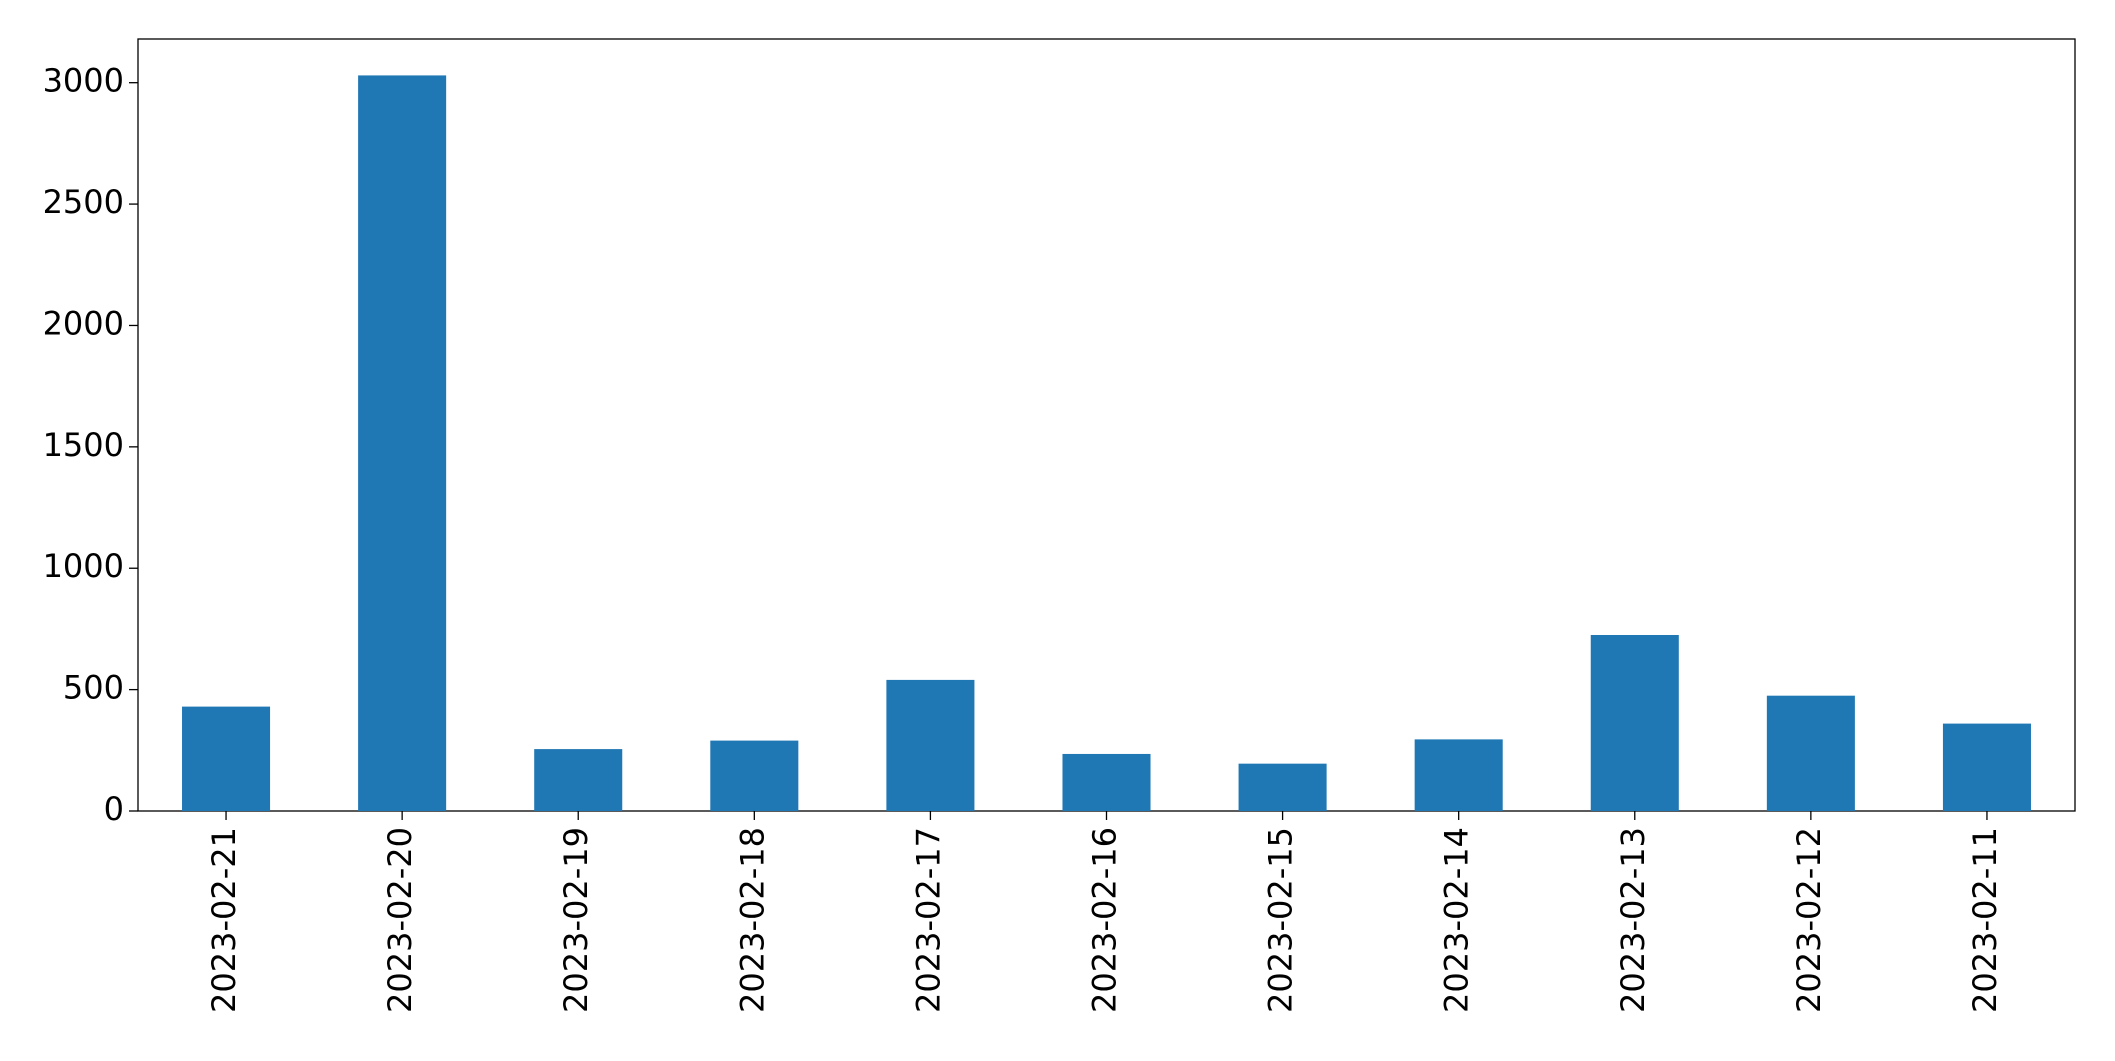  I want to click on x-tick-label: 2023-02-11, so click(1985, 920).